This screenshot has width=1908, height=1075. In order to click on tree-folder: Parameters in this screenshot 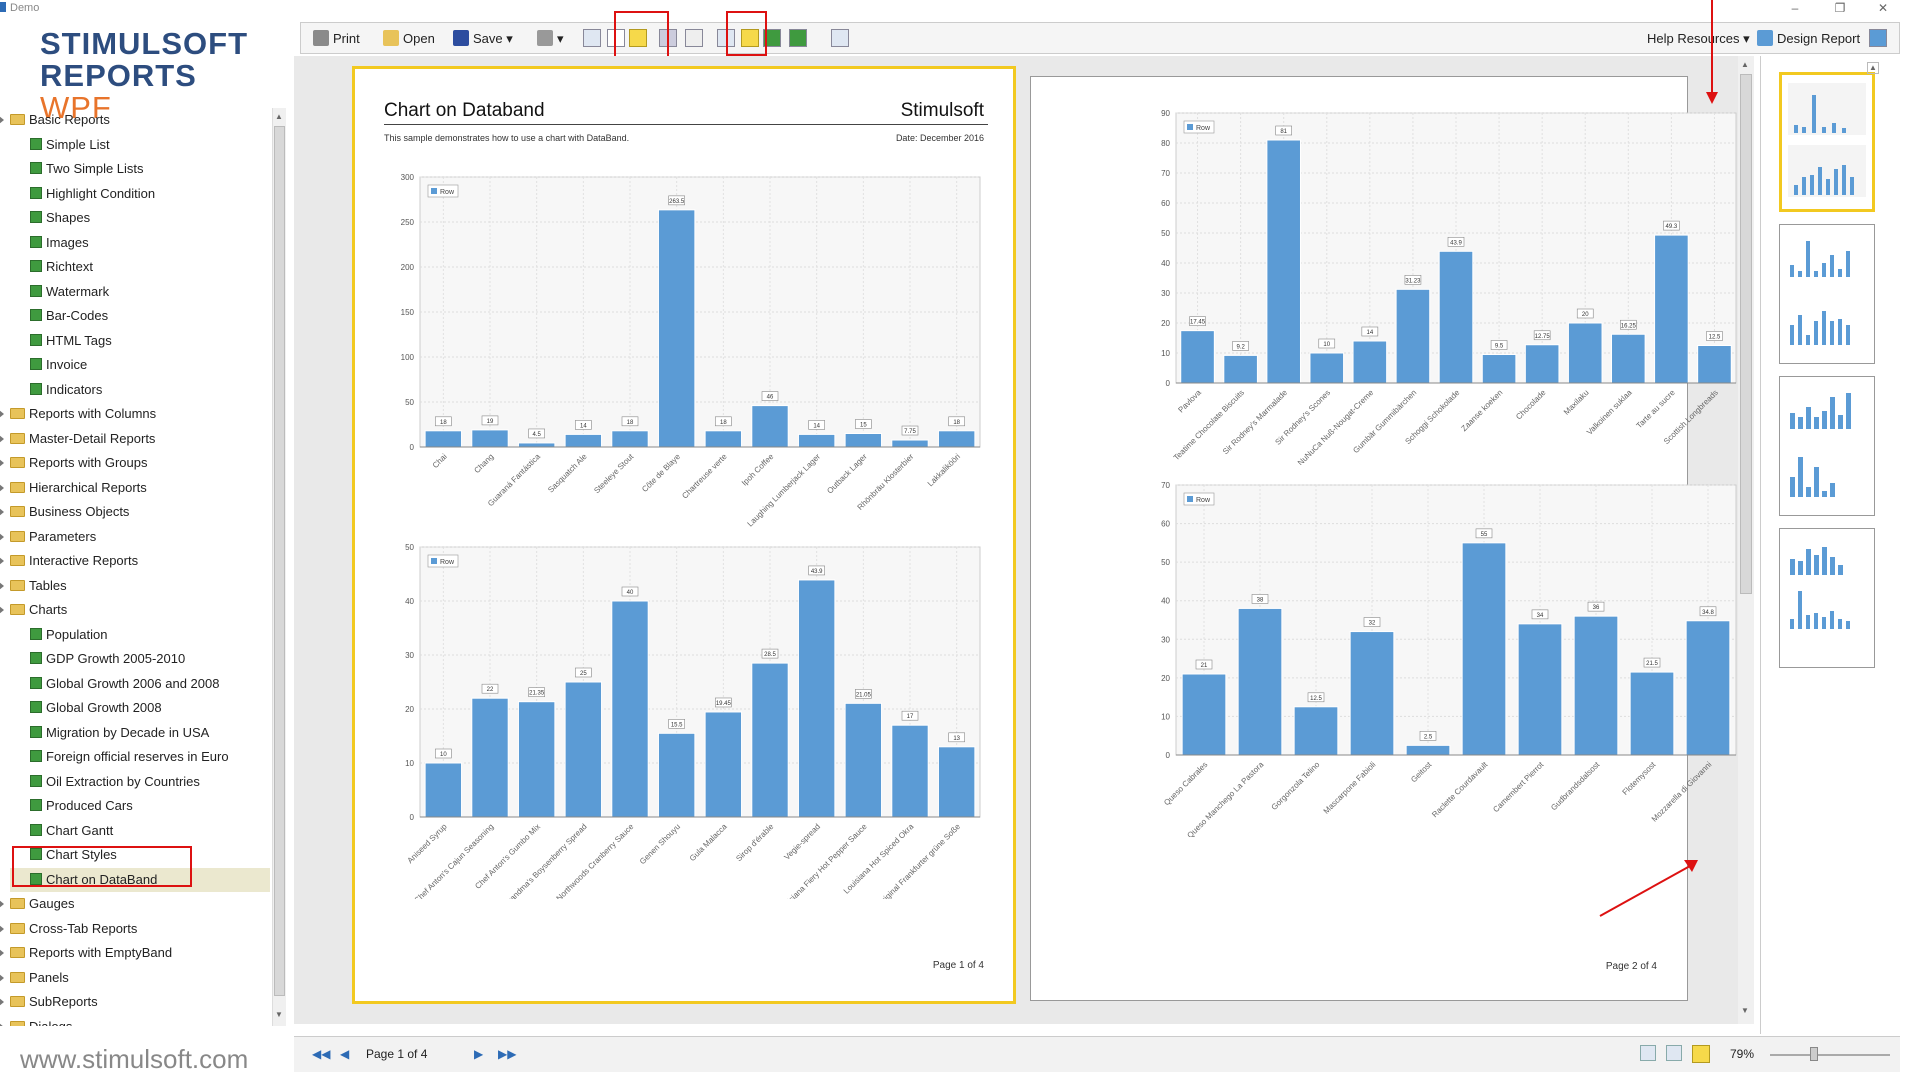, I will do `click(135, 537)`.